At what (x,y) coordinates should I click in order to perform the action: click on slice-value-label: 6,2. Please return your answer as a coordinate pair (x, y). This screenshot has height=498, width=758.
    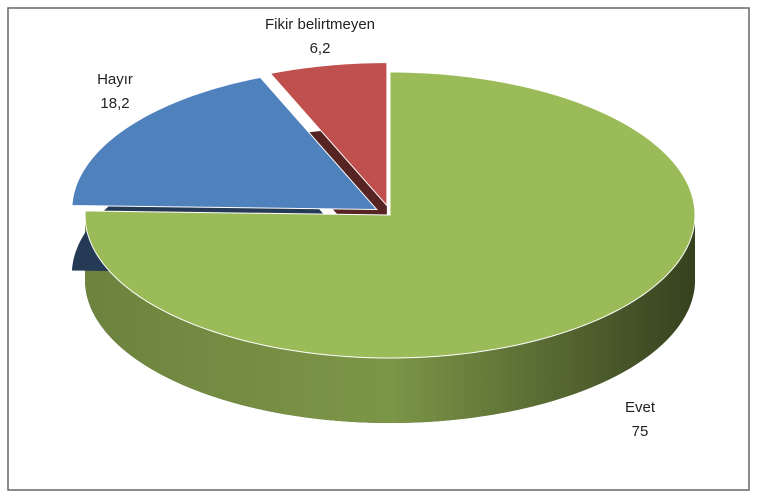
    Looking at the image, I should click on (320, 48).